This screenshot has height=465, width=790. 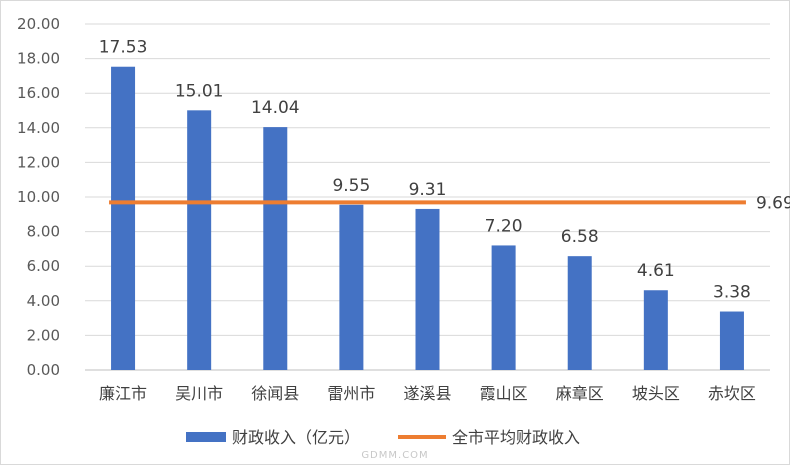 I want to click on y-tick-label: 4.00, so click(x=43, y=301).